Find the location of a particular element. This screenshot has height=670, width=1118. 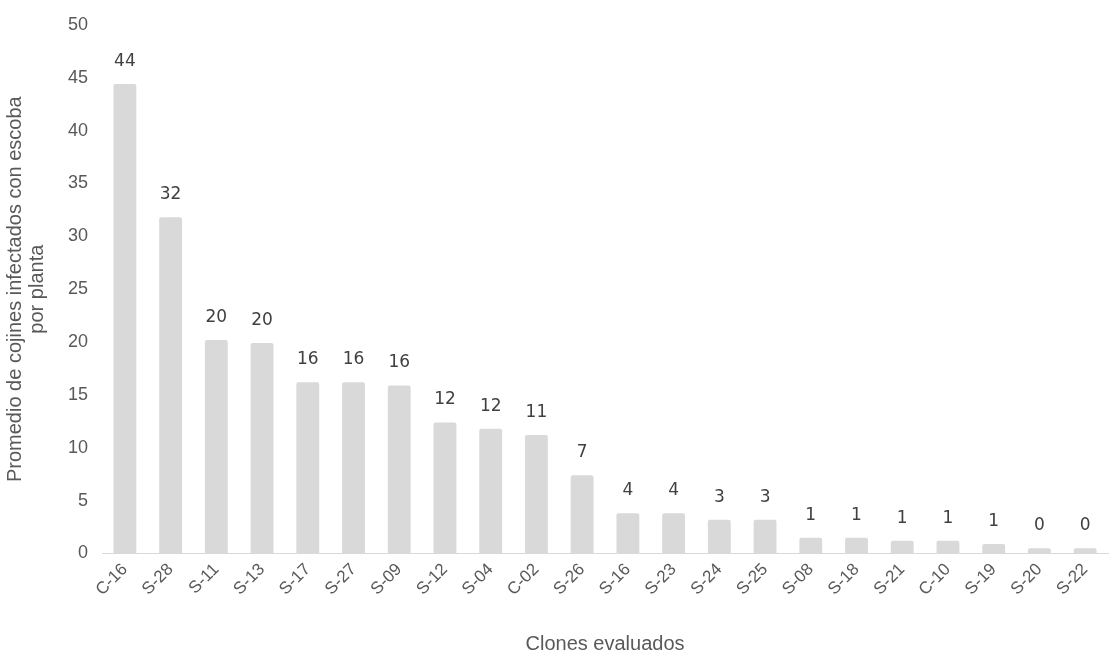

y-tick-label: 0 is located at coordinates (83, 552).